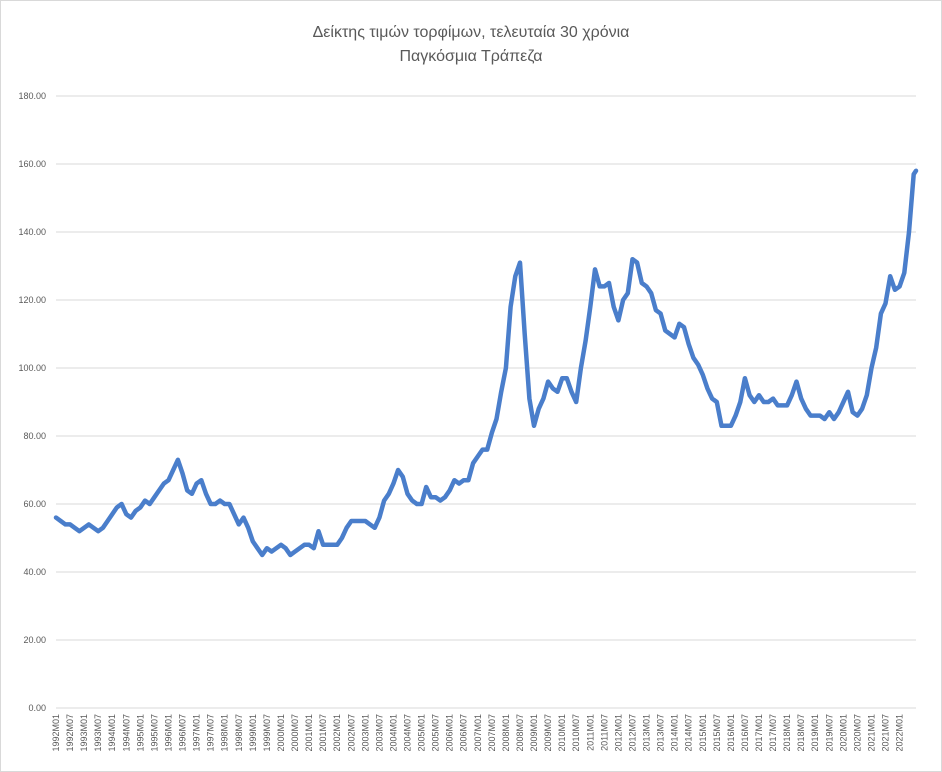  I want to click on x-tick-label: 2012M07, so click(632, 733).